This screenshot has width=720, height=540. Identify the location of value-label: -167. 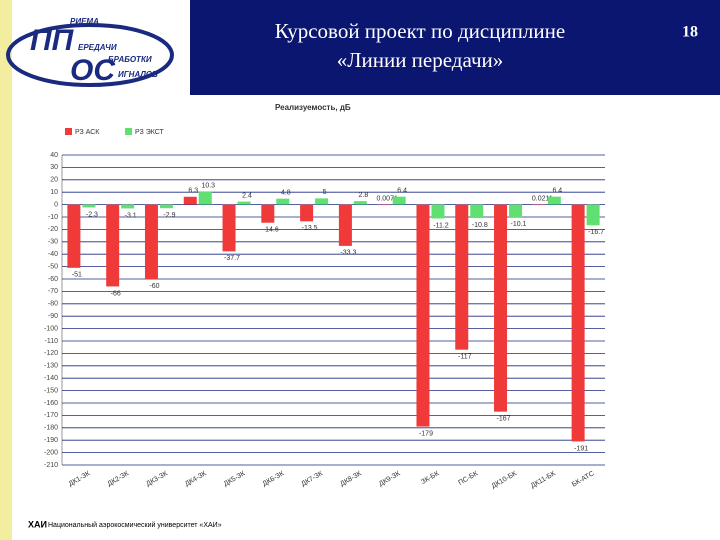
(504, 419).